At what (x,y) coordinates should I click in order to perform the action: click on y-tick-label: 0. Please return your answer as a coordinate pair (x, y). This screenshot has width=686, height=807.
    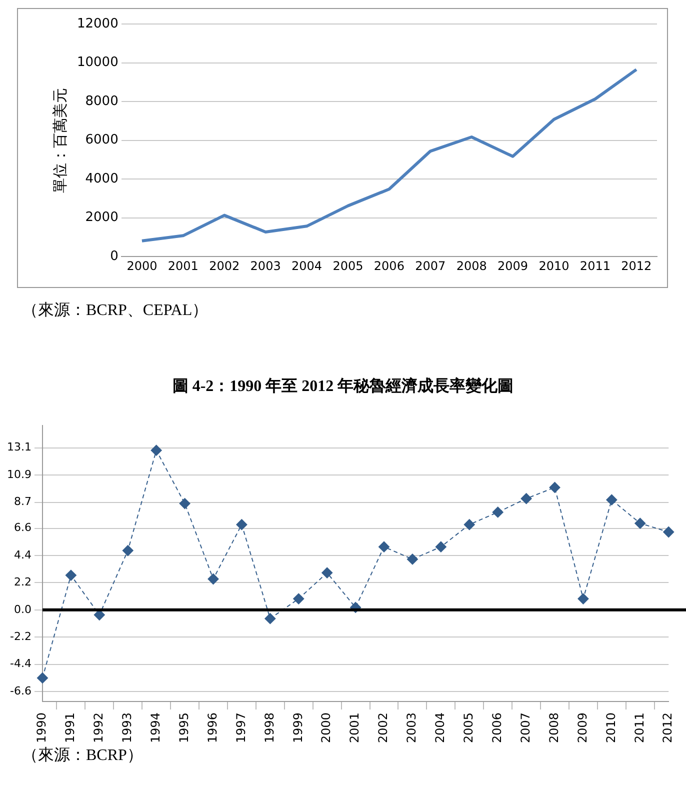
    Looking at the image, I should click on (114, 256).